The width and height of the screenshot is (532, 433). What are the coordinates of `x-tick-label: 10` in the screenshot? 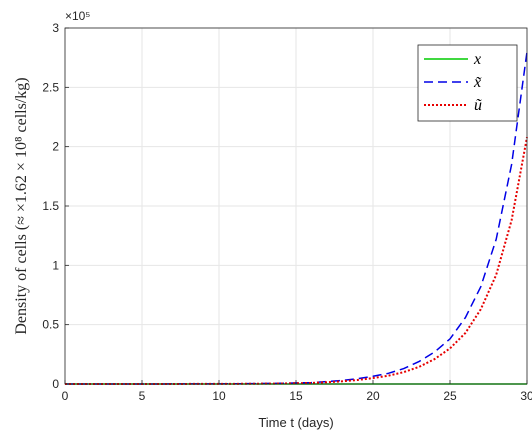 It's located at (219, 396).